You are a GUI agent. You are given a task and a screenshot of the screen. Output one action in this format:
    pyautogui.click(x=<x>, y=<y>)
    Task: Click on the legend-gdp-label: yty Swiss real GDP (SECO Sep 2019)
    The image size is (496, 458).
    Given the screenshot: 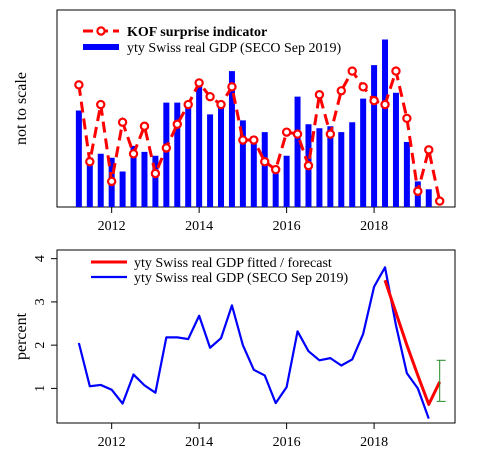 What is the action you would take?
    pyautogui.click(x=234, y=48)
    